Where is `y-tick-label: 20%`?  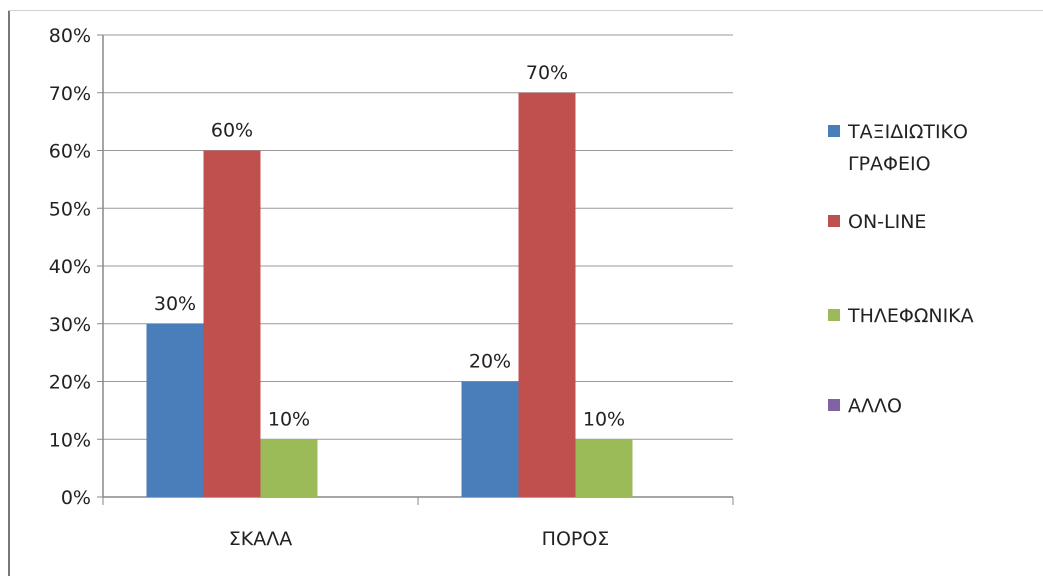 y-tick-label: 20% is located at coordinates (70, 383).